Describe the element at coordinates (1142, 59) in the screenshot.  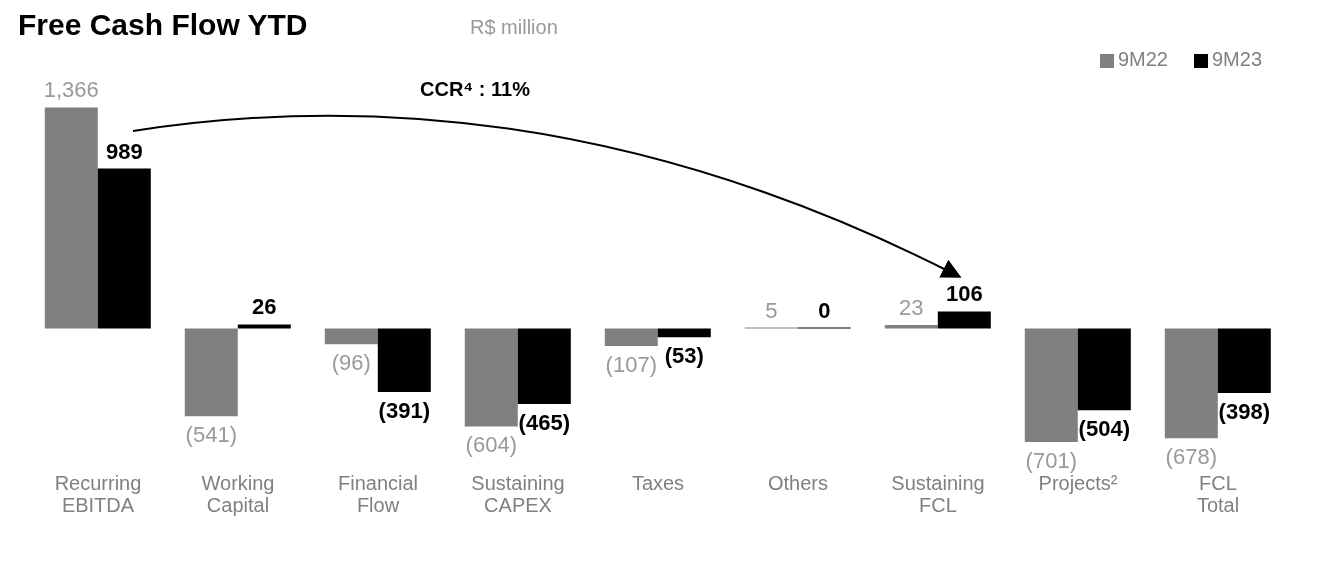
I see `legend-label: 9M22` at that location.